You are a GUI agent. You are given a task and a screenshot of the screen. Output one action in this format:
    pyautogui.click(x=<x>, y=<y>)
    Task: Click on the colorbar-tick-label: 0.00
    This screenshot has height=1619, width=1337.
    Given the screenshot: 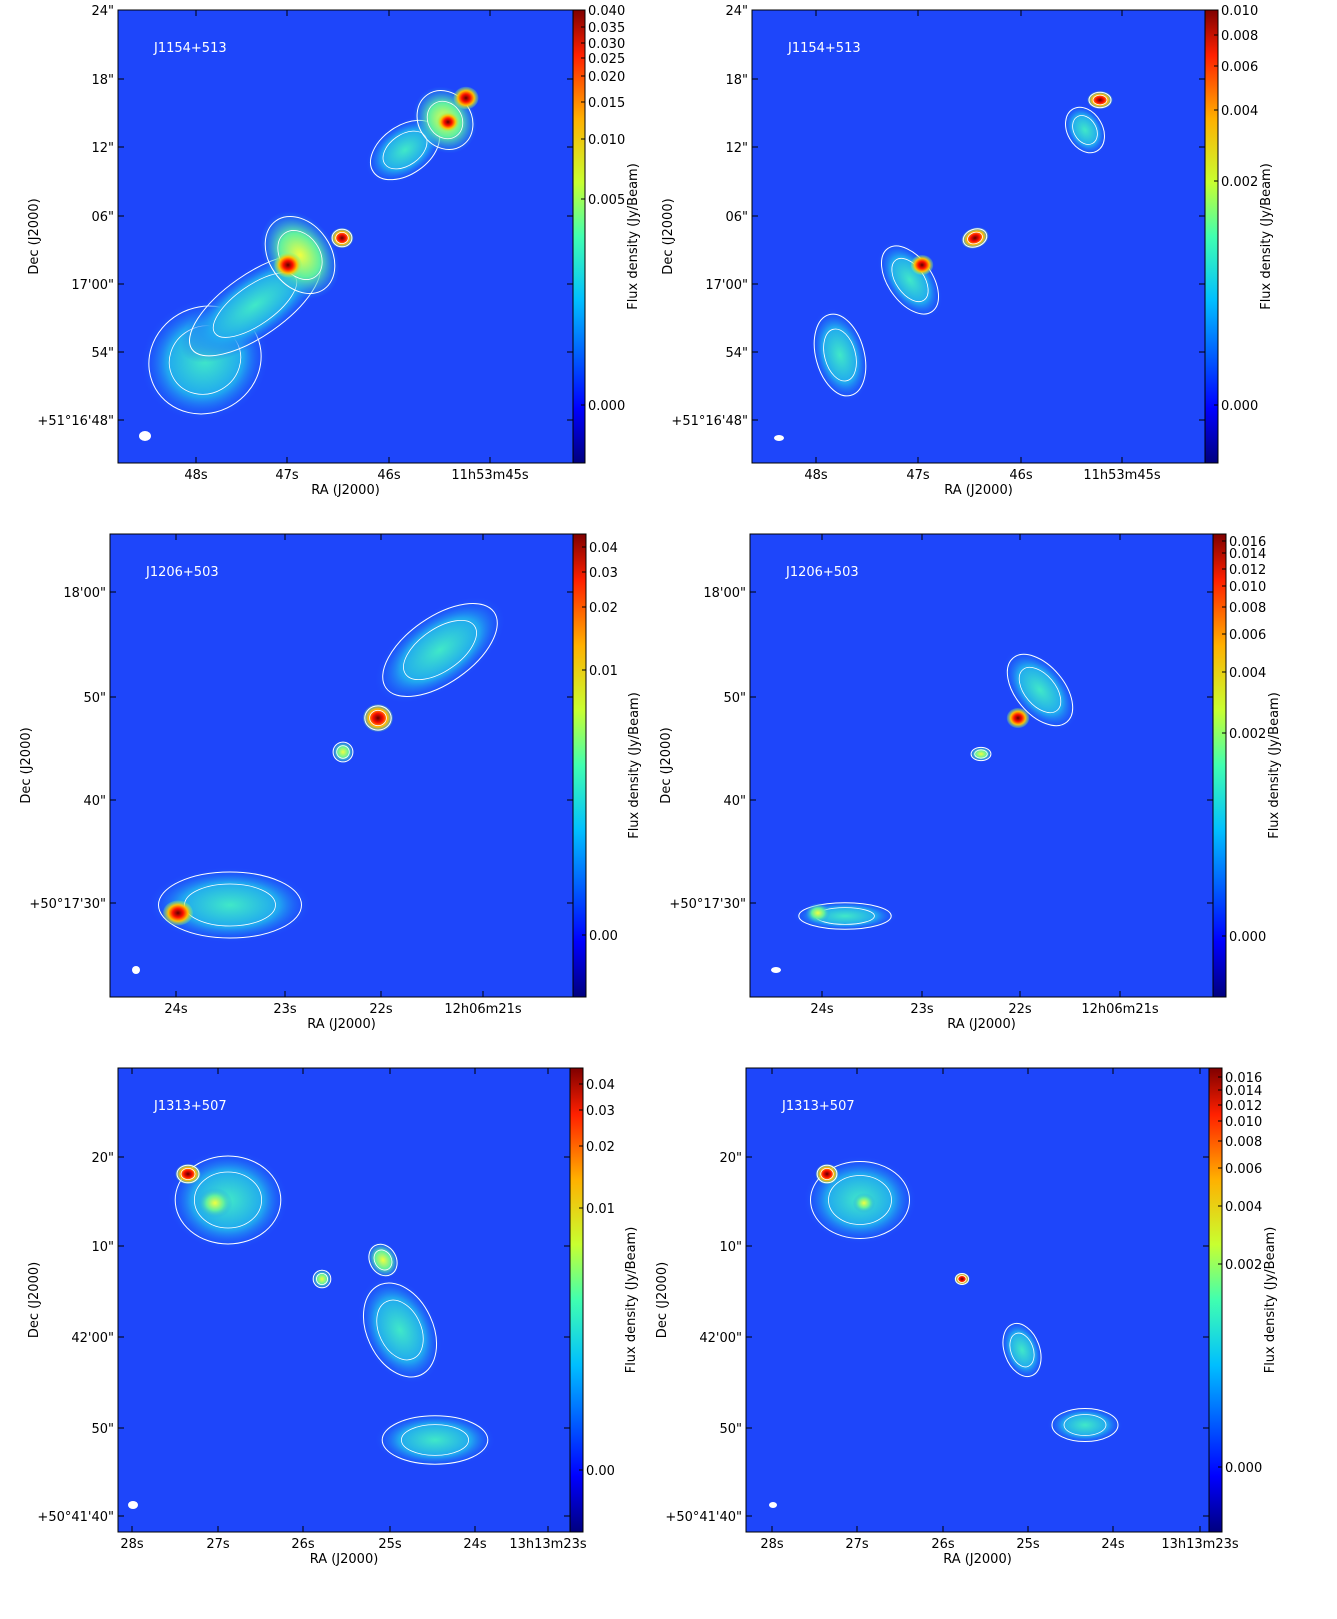 What is the action you would take?
    pyautogui.click(x=600, y=1471)
    